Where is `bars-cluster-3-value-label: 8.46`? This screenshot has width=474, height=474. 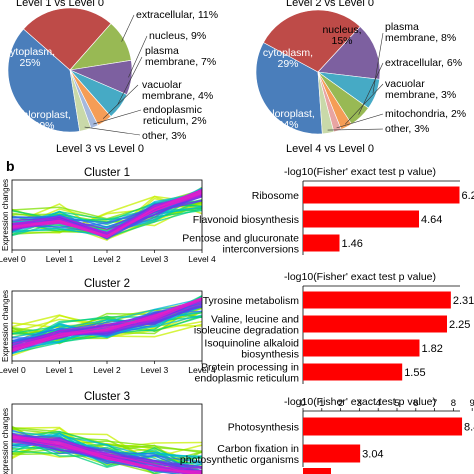
bars-cluster-3-value-label: 8.46 is located at coordinates (469, 428).